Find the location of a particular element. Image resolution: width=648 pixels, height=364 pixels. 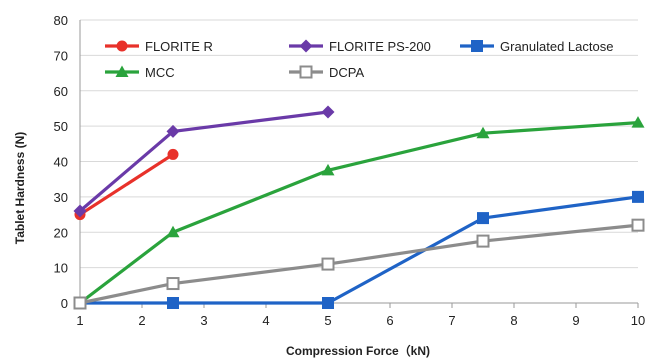

legend-label-florite-r: FLORITE R is located at coordinates (179, 46).